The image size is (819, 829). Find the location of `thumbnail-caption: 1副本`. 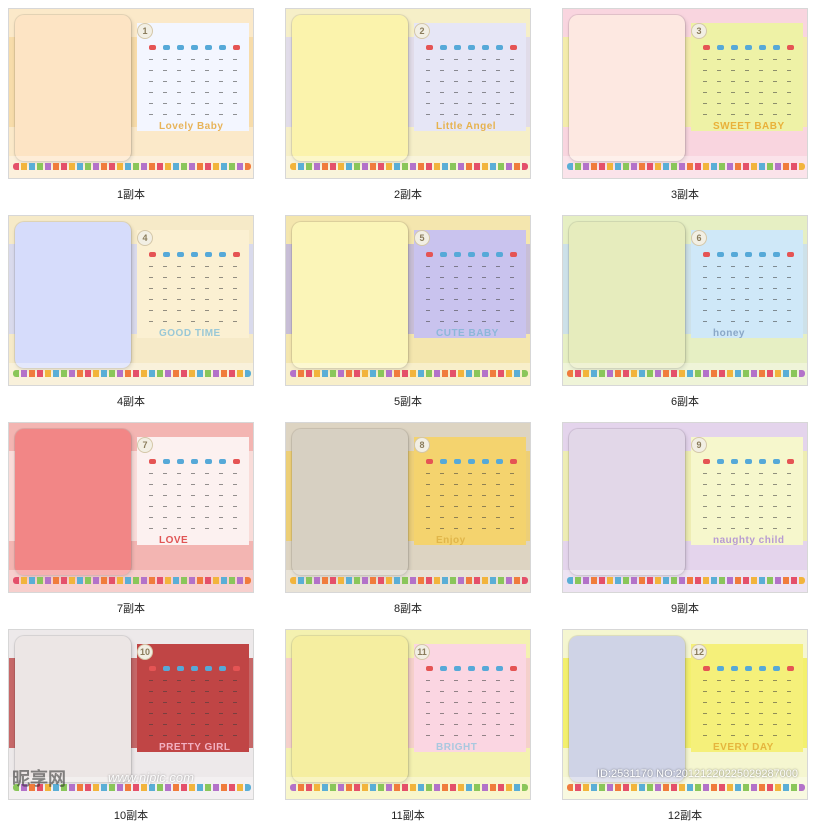

thumbnail-caption: 1副本 is located at coordinates (131, 195).